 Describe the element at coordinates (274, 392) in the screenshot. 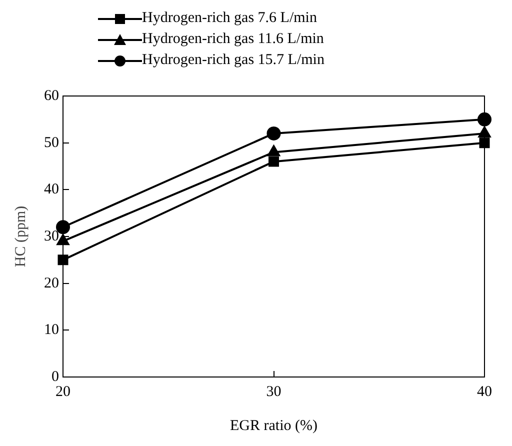

I see `x-tick-label: 30` at that location.